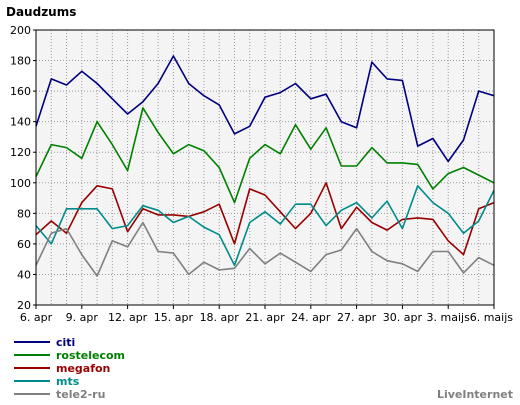  What do you see at coordinates (41, 12) in the screenshot?
I see `chart-title: Daudzums` at bounding box center [41, 12].